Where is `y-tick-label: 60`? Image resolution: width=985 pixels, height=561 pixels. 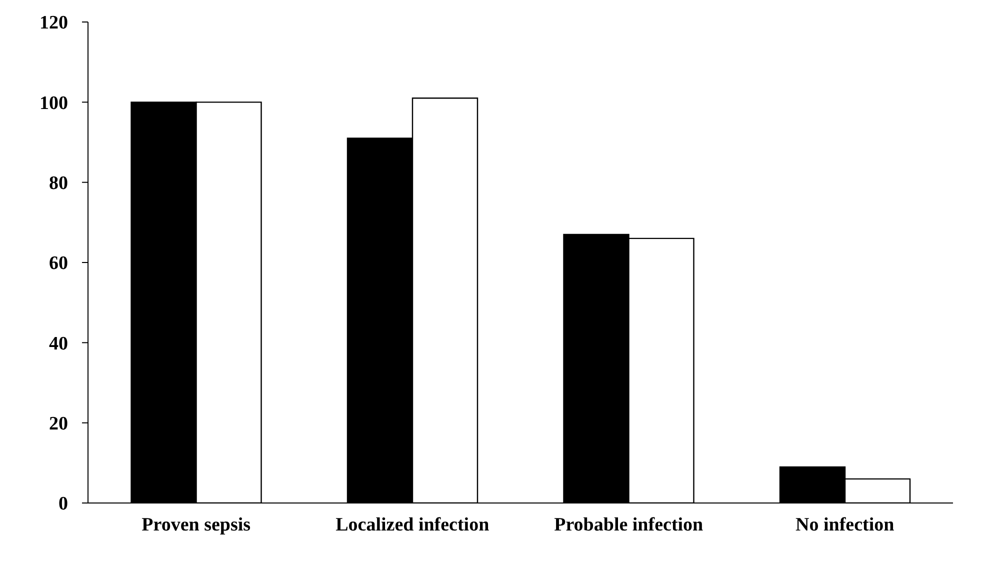
y-tick-label: 60 is located at coordinates (58, 263).